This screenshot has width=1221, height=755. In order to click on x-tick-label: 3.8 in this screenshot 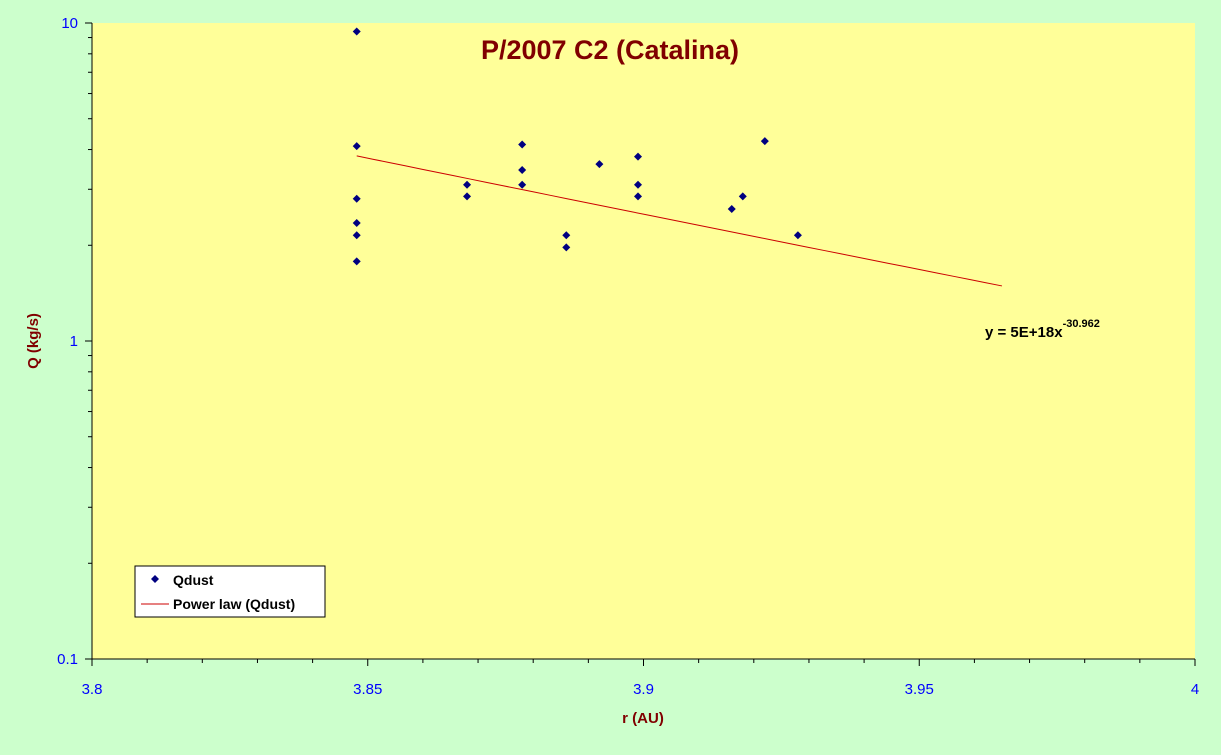, I will do `click(92, 689)`.